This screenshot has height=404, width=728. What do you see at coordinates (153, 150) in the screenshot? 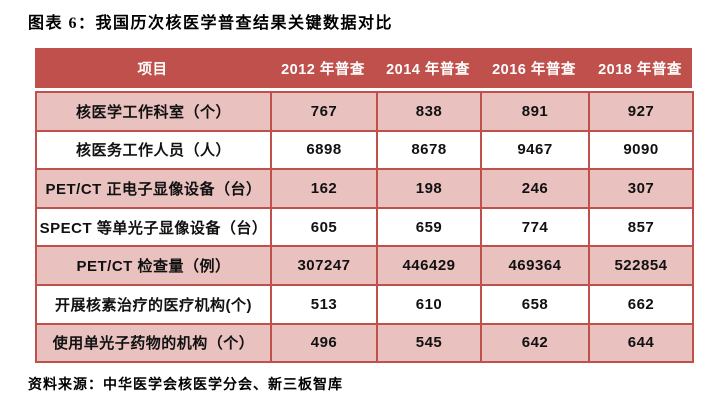
I see `row-label: 核医务工作人员（人）` at bounding box center [153, 150].